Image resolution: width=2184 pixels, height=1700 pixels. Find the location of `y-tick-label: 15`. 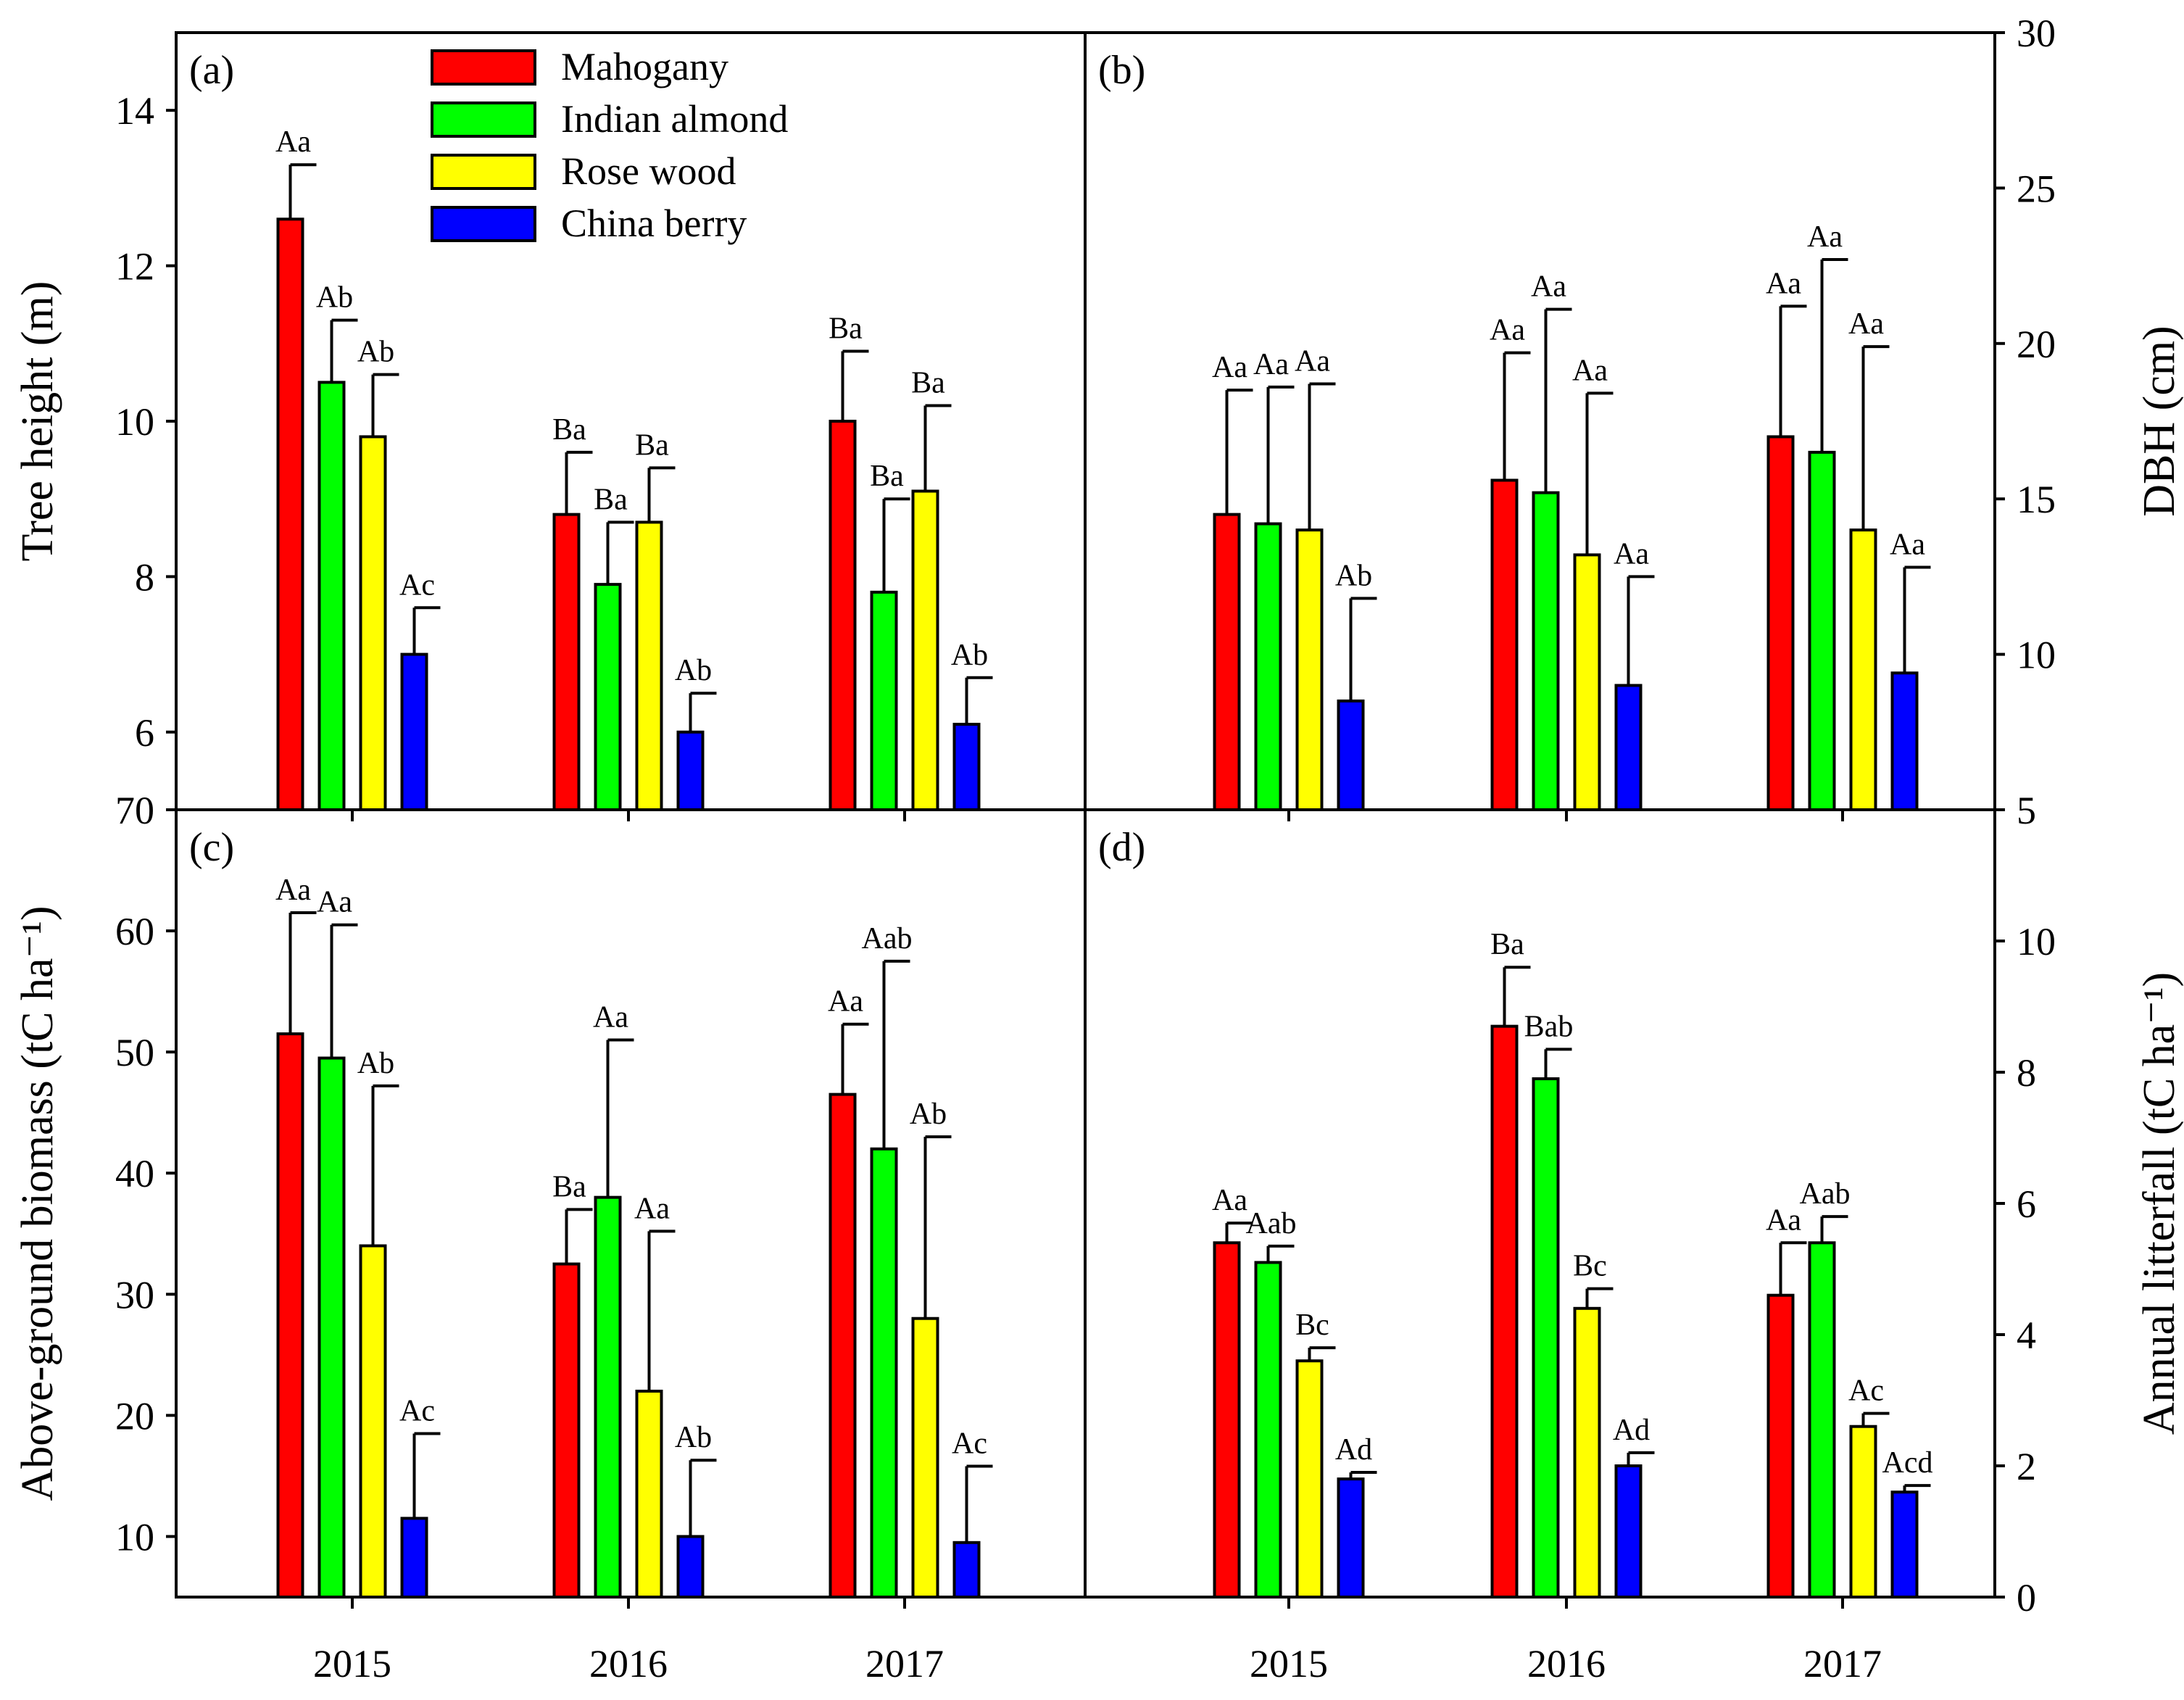

y-tick-label: 15 is located at coordinates (2036, 499).